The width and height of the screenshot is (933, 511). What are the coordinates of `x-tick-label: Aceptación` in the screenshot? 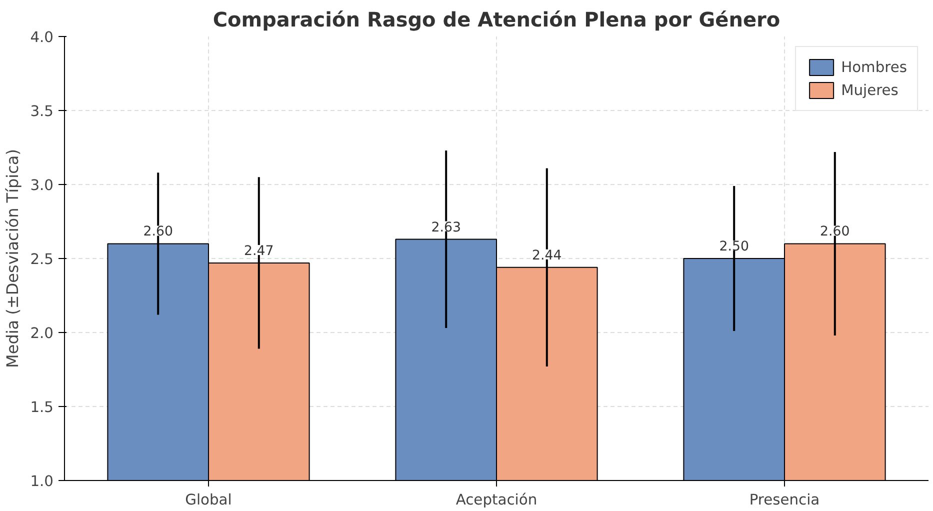 It's located at (497, 500).